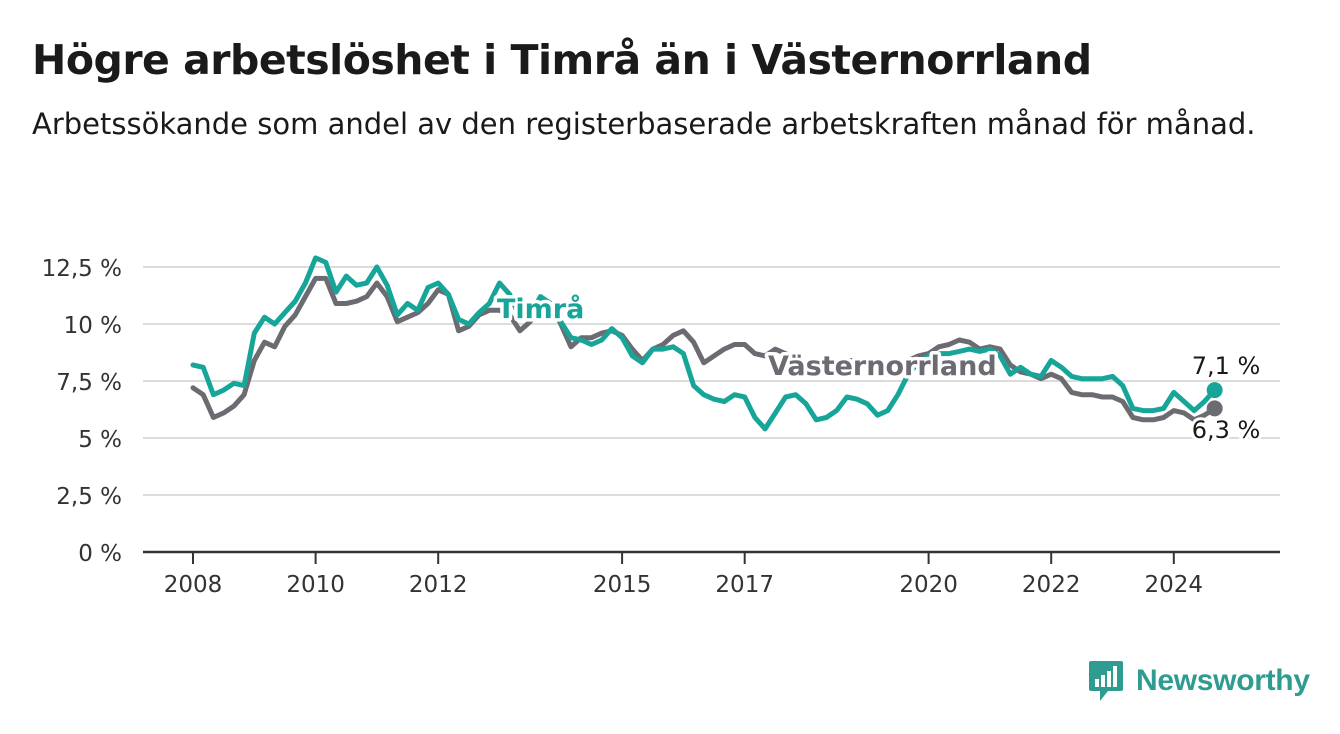 This screenshot has width=1340, height=734. I want to click on series-labels: Timrå Västernorrland 7,1 % 6,3 %, so click(879, 369).